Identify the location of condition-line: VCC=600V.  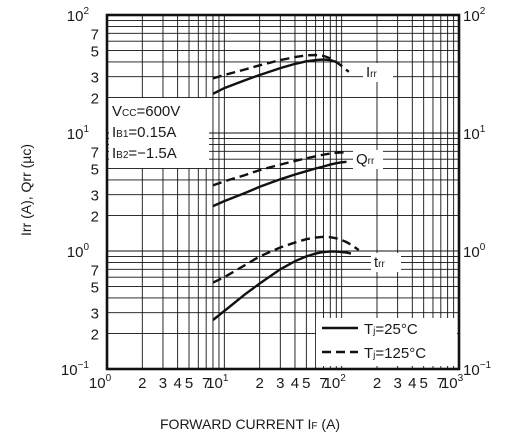
(146, 111).